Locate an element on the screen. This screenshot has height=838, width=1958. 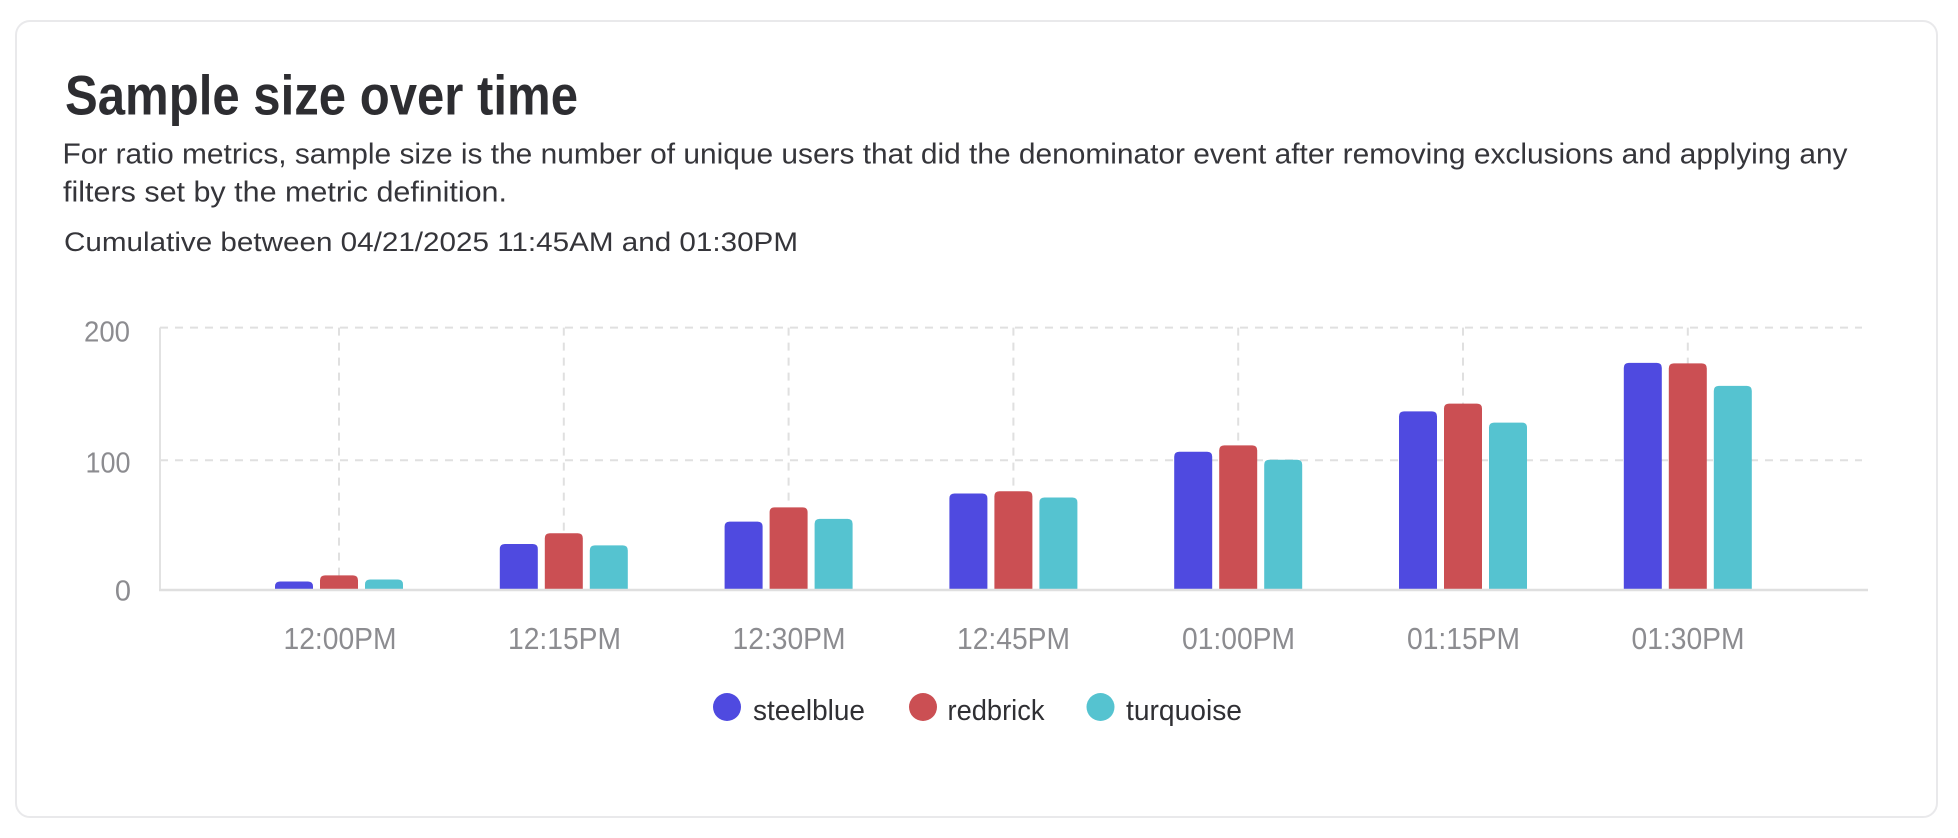
svg-text: 12:30PM is located at coordinates (789, 638).